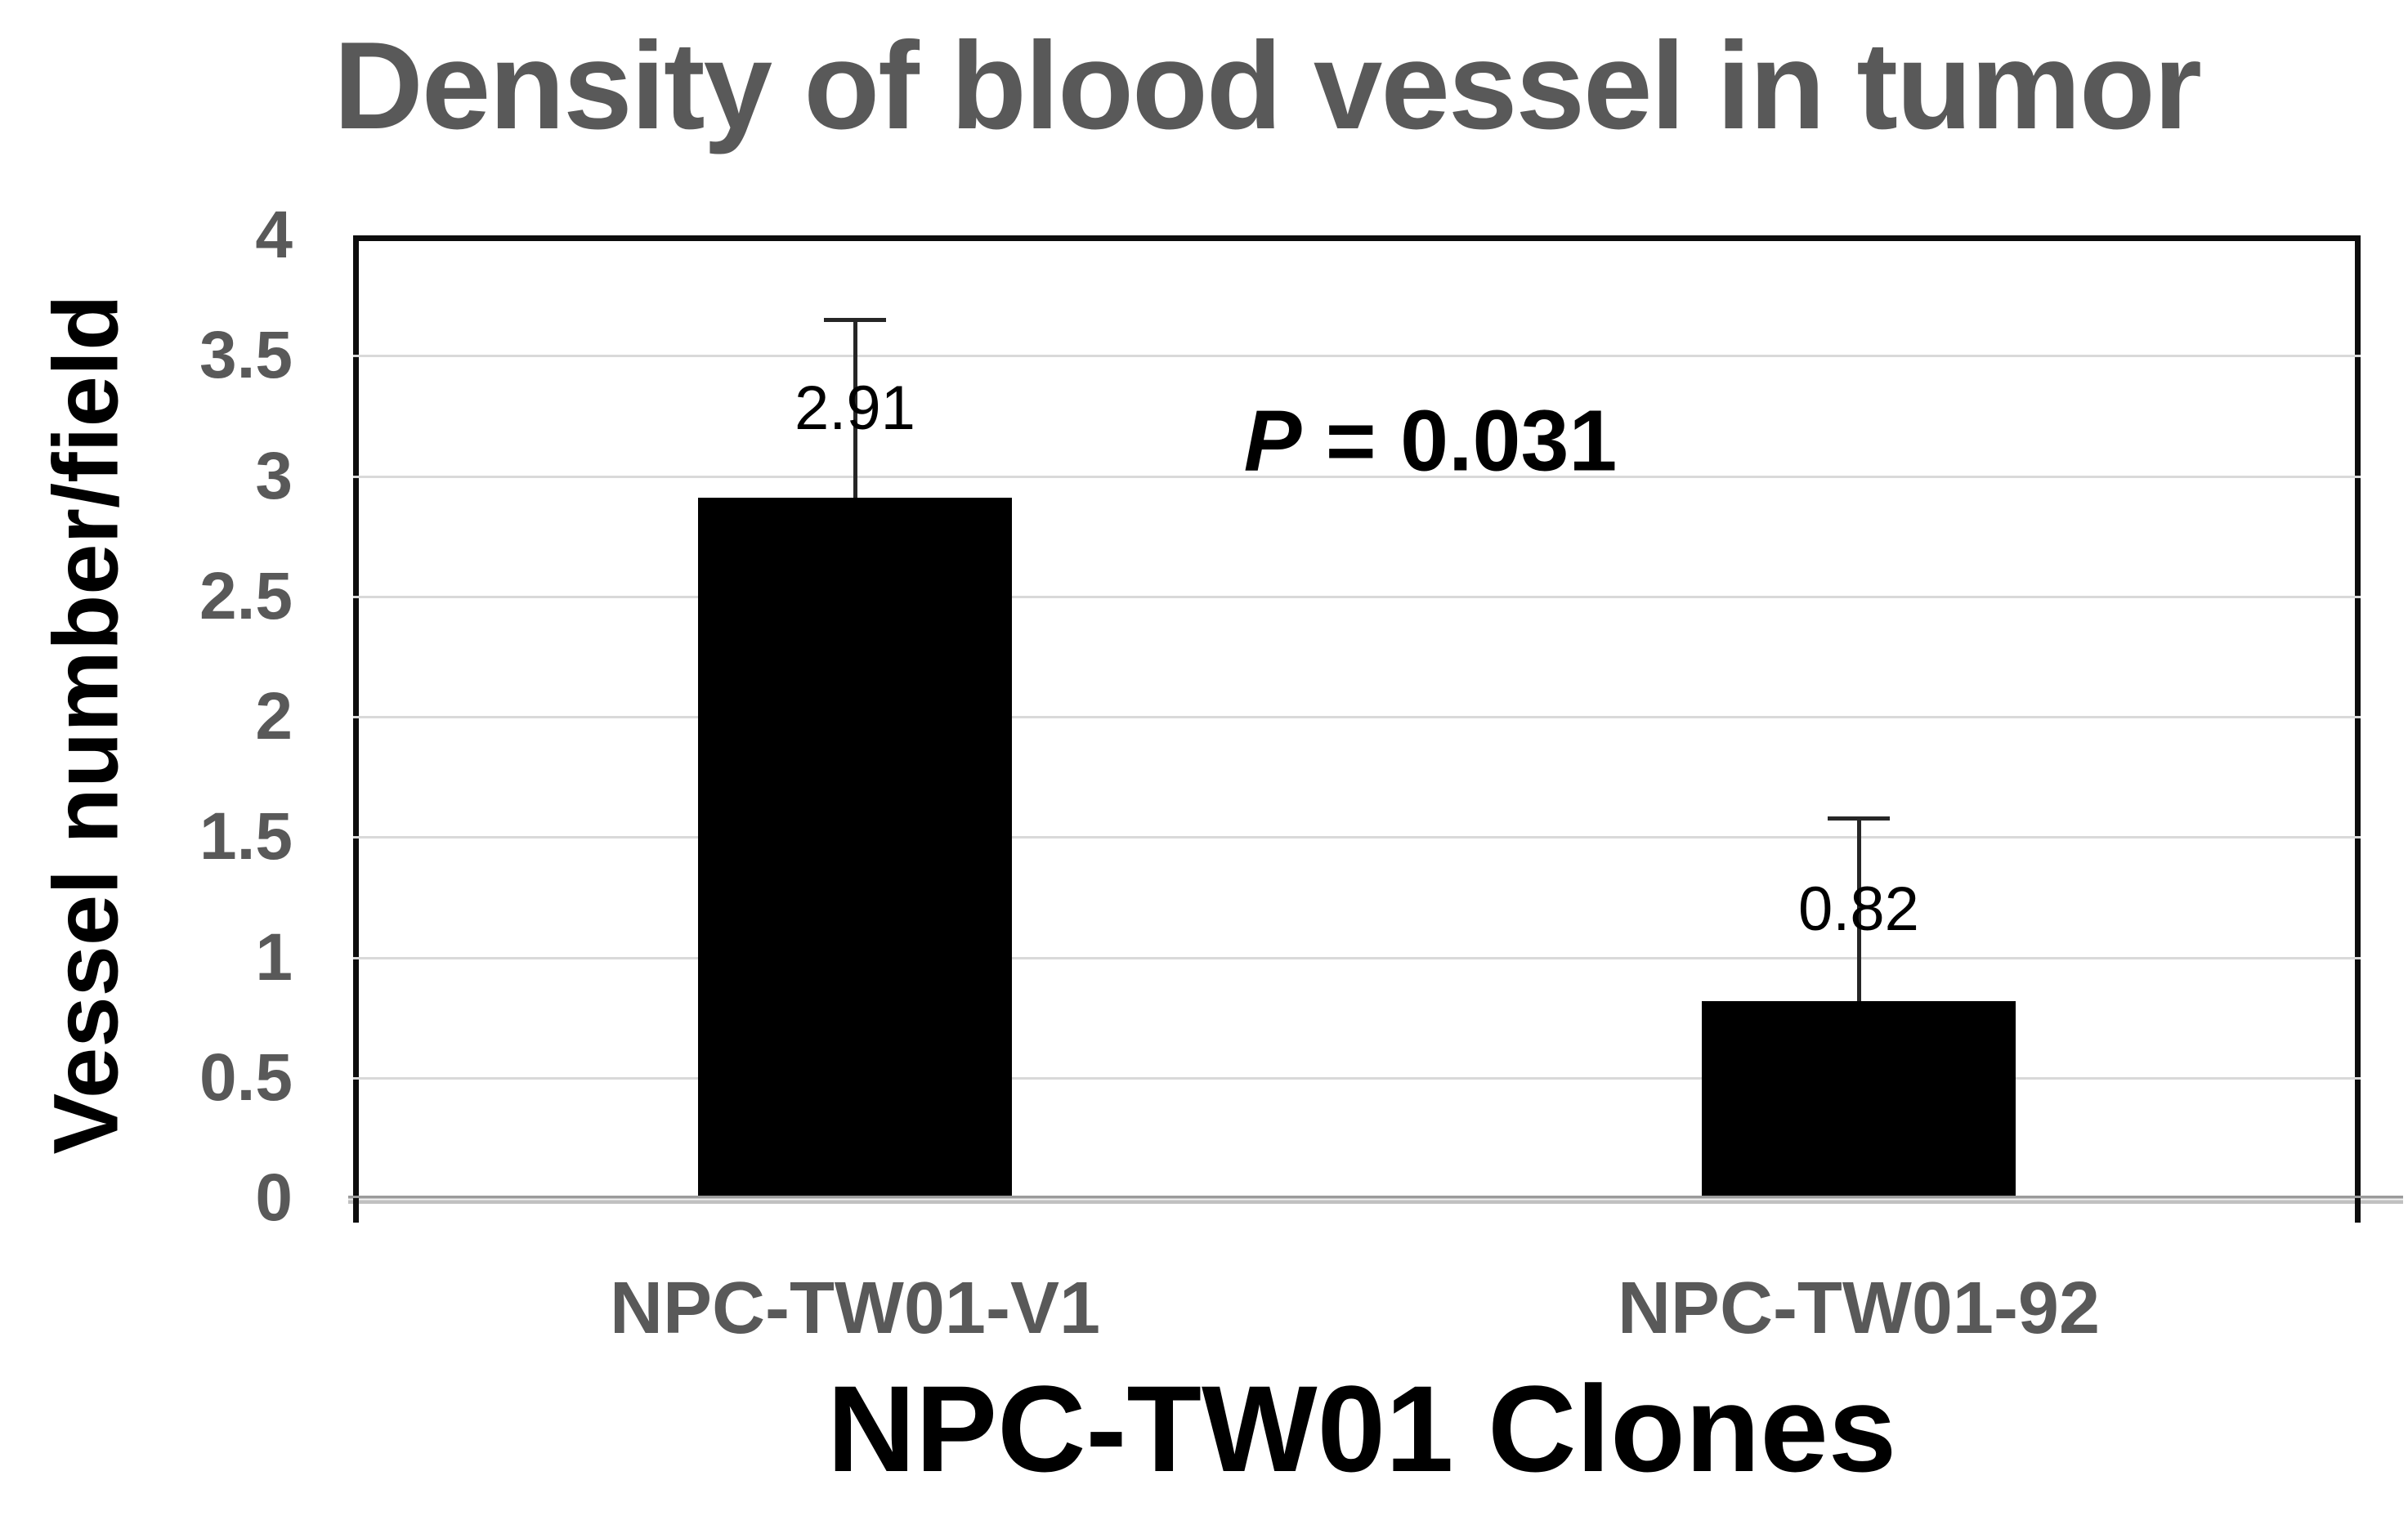 The height and width of the screenshot is (1516, 2408). Describe the element at coordinates (246, 595) in the screenshot. I see `y-tick-label: 2.5` at that location.